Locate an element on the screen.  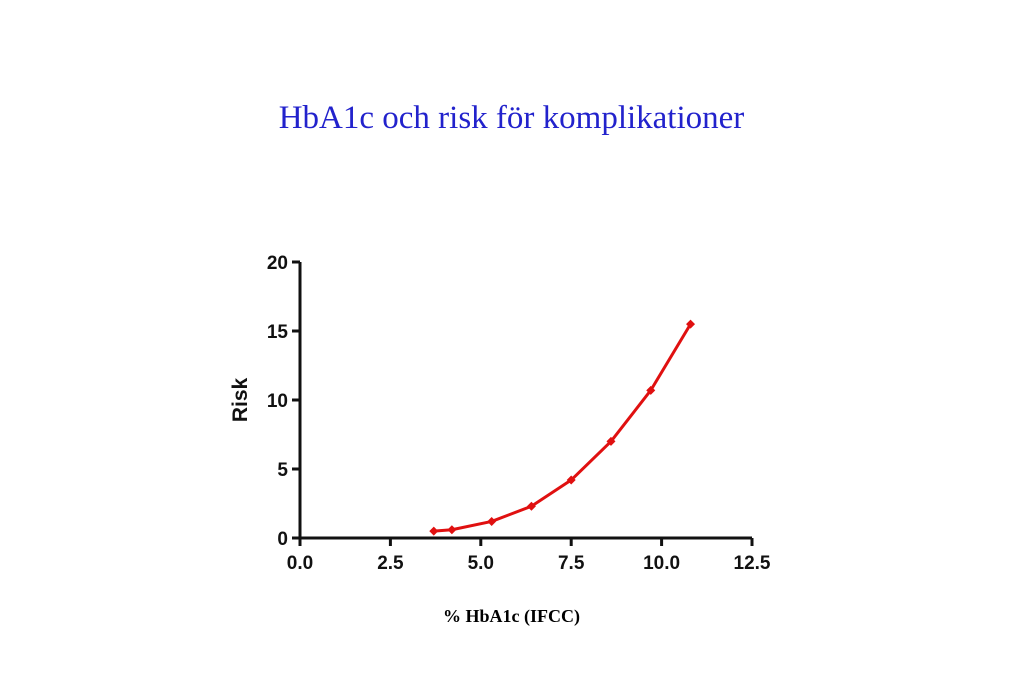
y-tick-label: 20 is located at coordinates (277, 263).